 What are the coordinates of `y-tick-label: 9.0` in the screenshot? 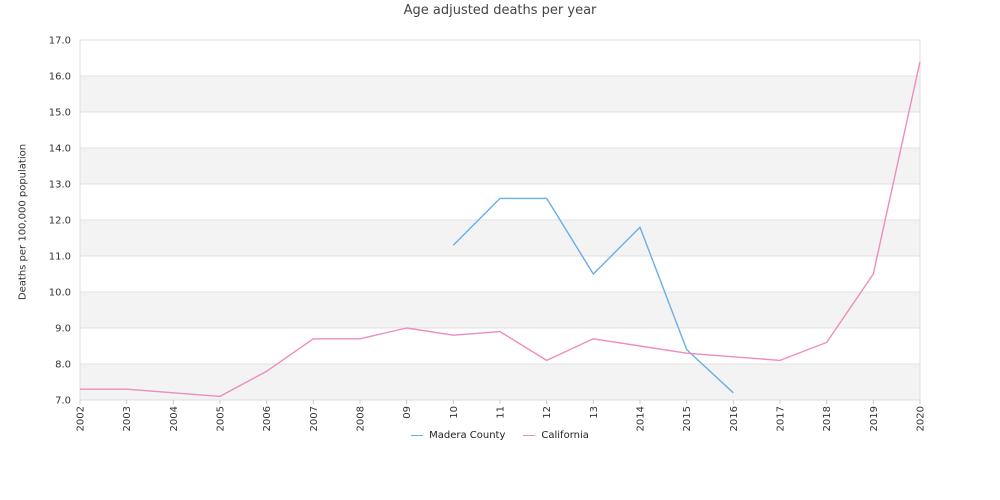 It's located at (63, 329).